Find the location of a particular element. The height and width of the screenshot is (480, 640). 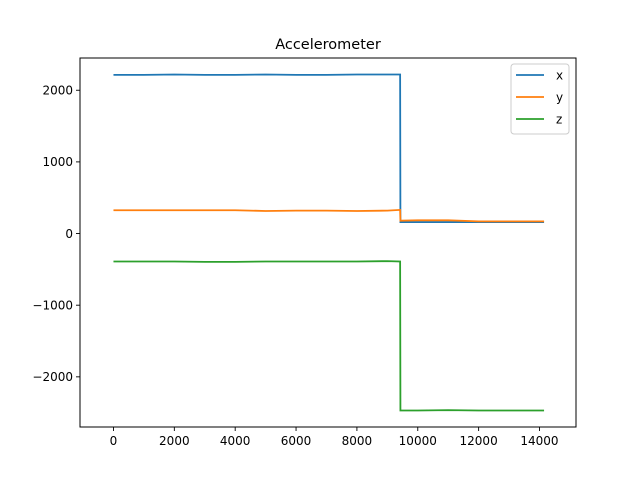

x-tick-label: 0 is located at coordinates (114, 441).